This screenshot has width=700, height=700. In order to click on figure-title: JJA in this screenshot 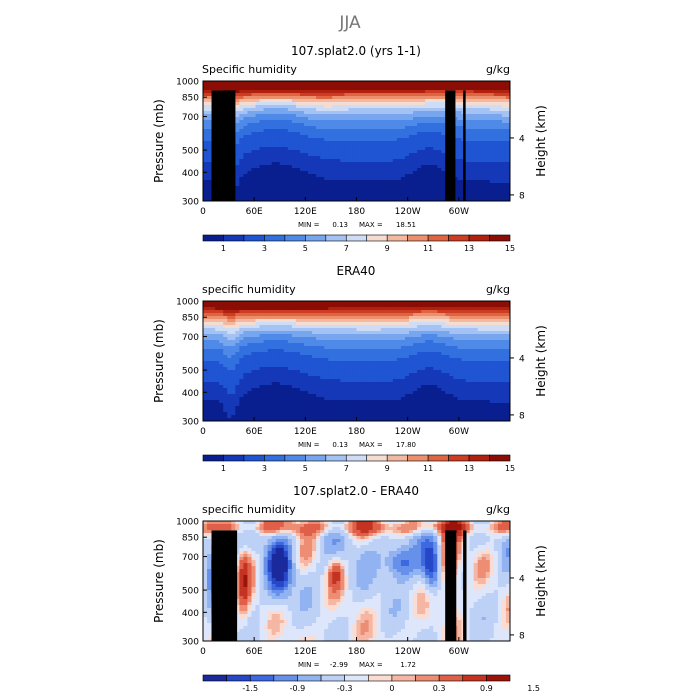, I will do `click(349, 23)`.